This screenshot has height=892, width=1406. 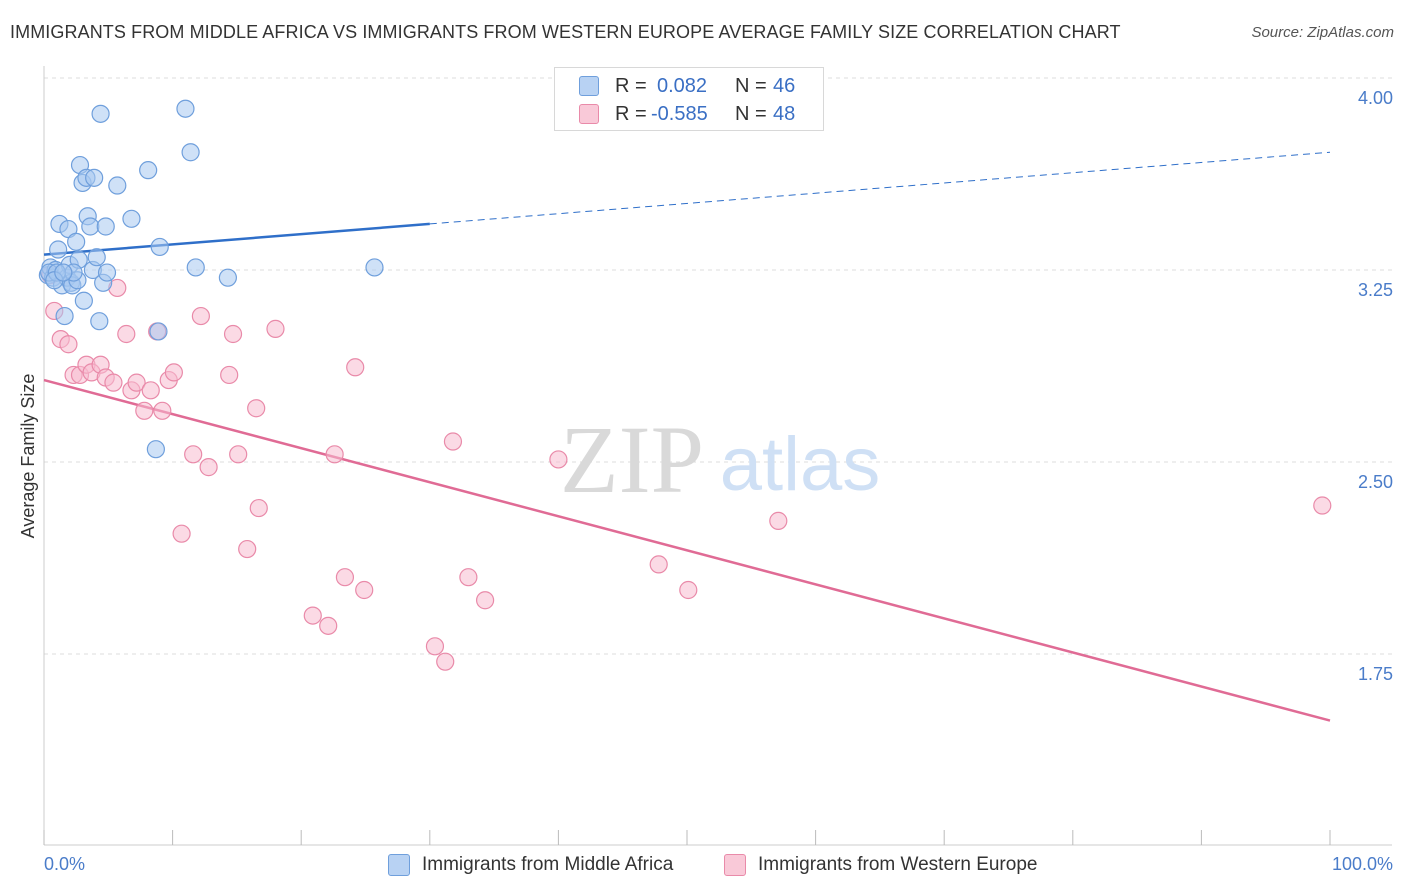 What do you see at coordinates (1375, 386) in the screenshot?
I see `y-tick-labels: 1.75 2.50 3.25 4.00` at bounding box center [1375, 386].